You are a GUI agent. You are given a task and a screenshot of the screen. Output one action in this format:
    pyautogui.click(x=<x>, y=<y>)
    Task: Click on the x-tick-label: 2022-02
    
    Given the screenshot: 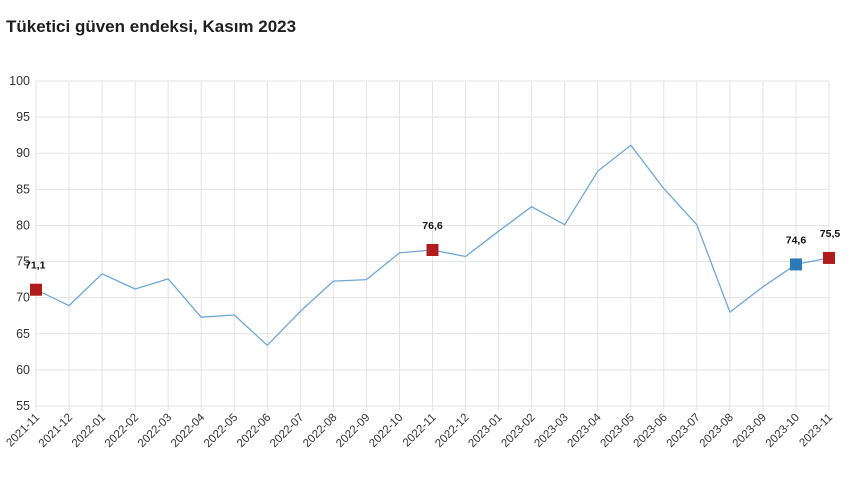 What is the action you would take?
    pyautogui.click(x=122, y=431)
    